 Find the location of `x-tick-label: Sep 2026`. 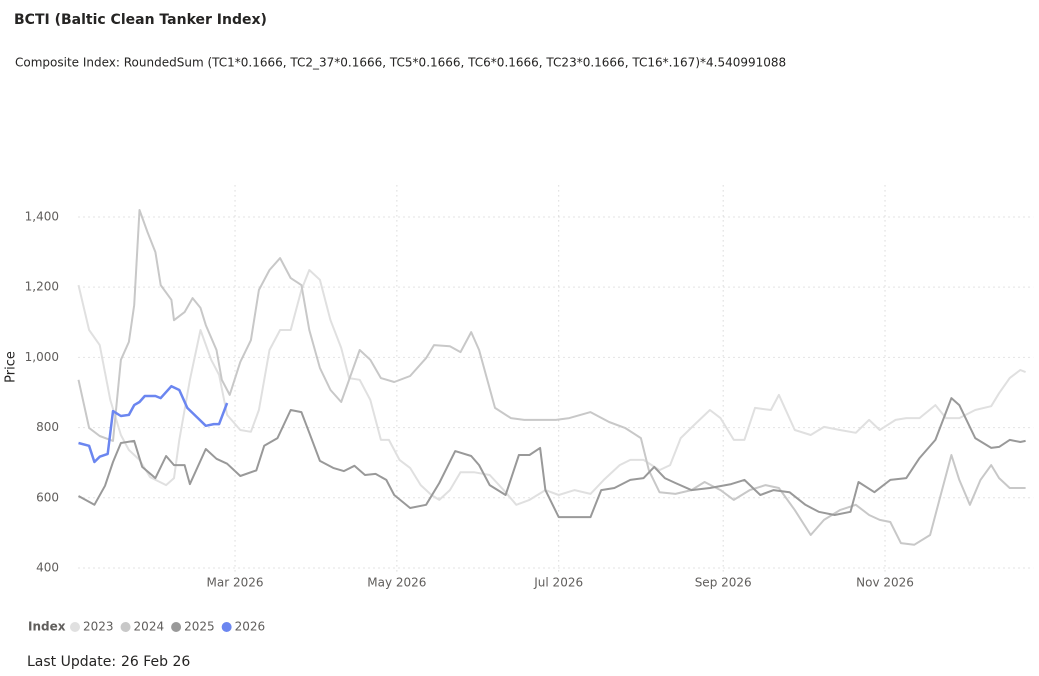

x-tick-label: Sep 2026 is located at coordinates (723, 583).